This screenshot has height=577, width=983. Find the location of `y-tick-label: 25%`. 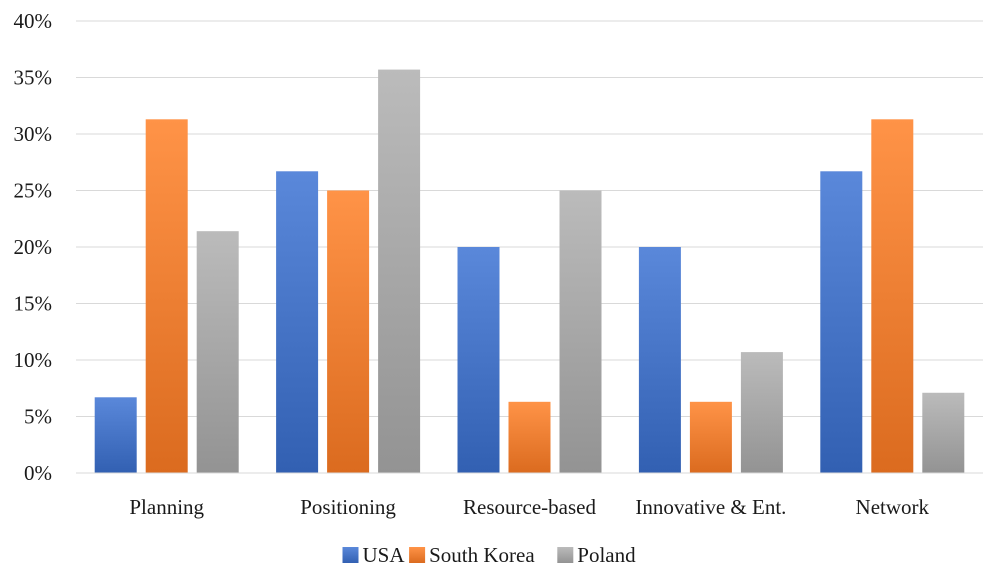

y-tick-label: 25% is located at coordinates (33, 191).